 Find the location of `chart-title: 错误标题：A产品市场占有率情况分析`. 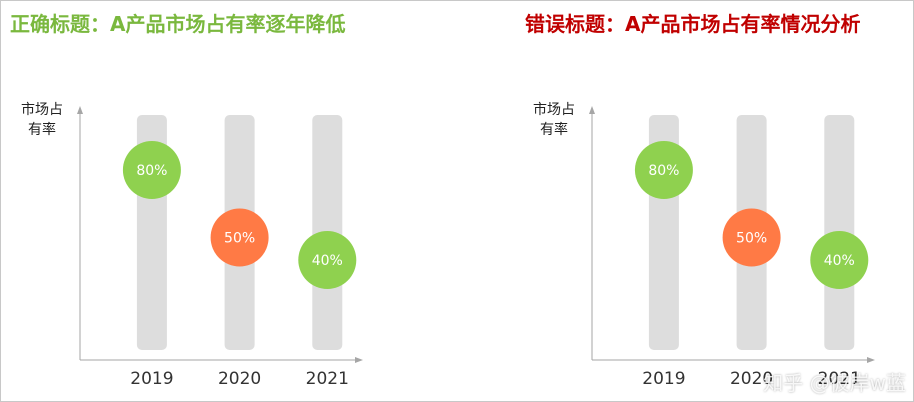

chart-title: 错误标题：A产品市场占有率情况分析 is located at coordinates (693, 24).